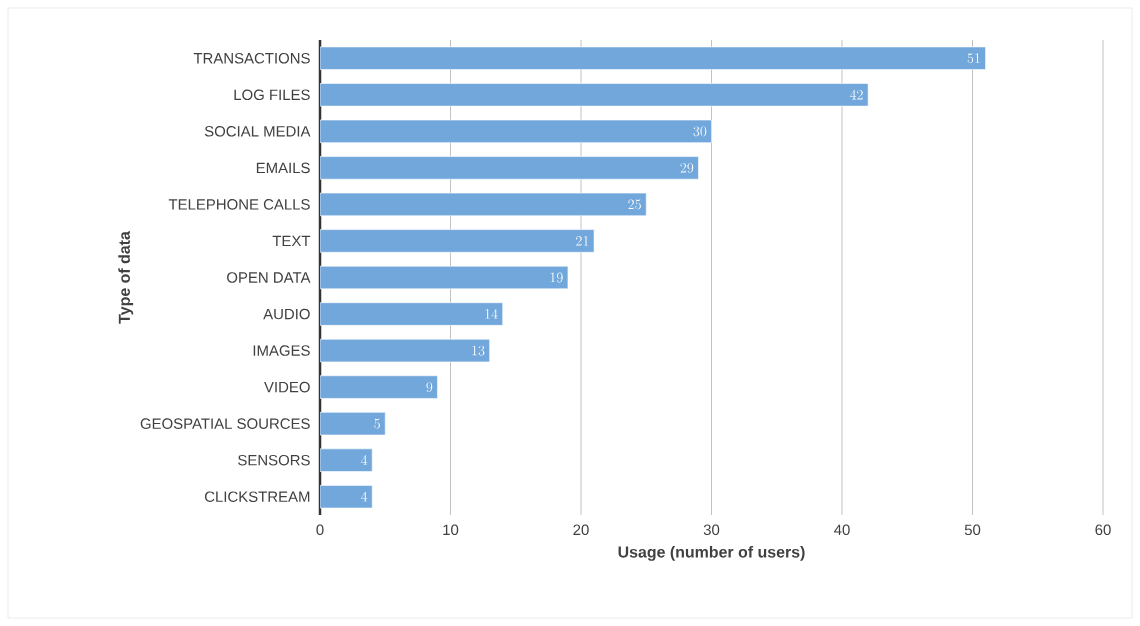 Image resolution: width=1140 pixels, height=626 pixels. What do you see at coordinates (251, 58) in the screenshot?
I see `y-tick-label: TRANSACTIONS` at bounding box center [251, 58].